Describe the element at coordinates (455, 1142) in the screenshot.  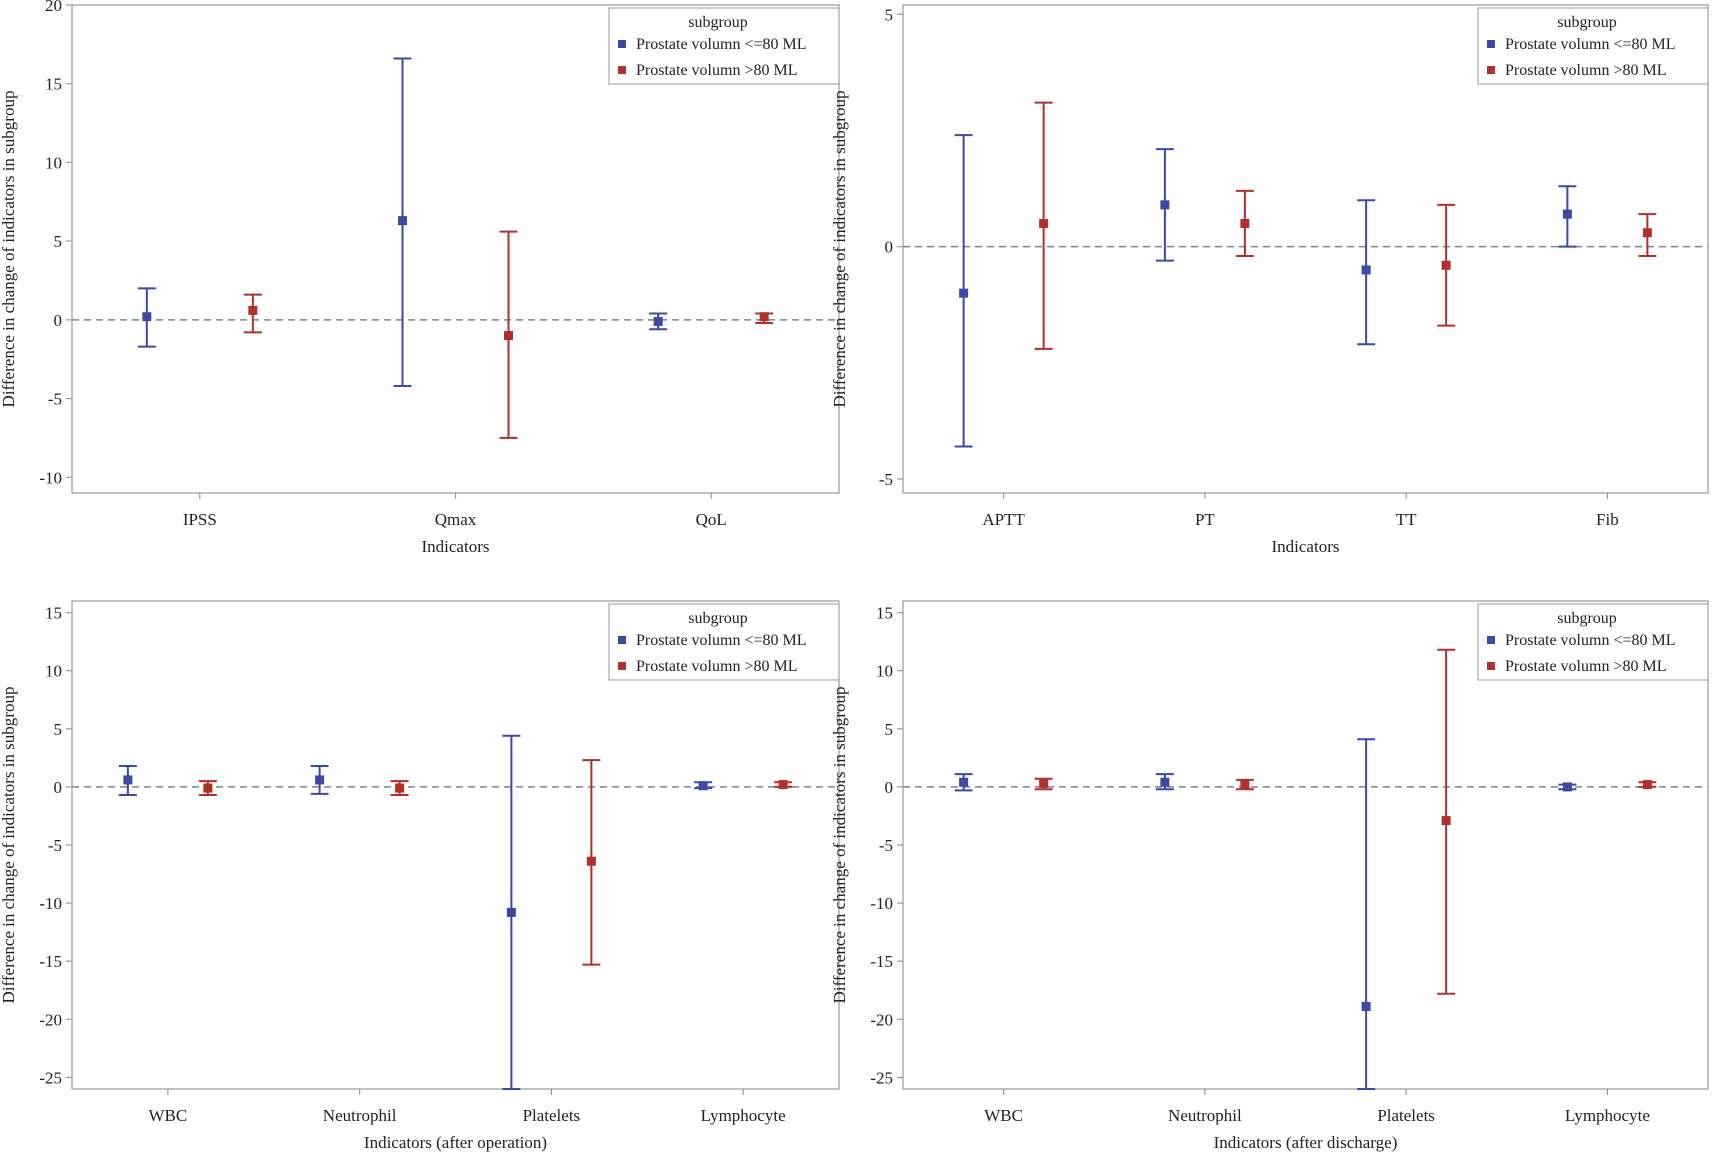
I see `x-axis-title: Indicators (after operation)` at that location.